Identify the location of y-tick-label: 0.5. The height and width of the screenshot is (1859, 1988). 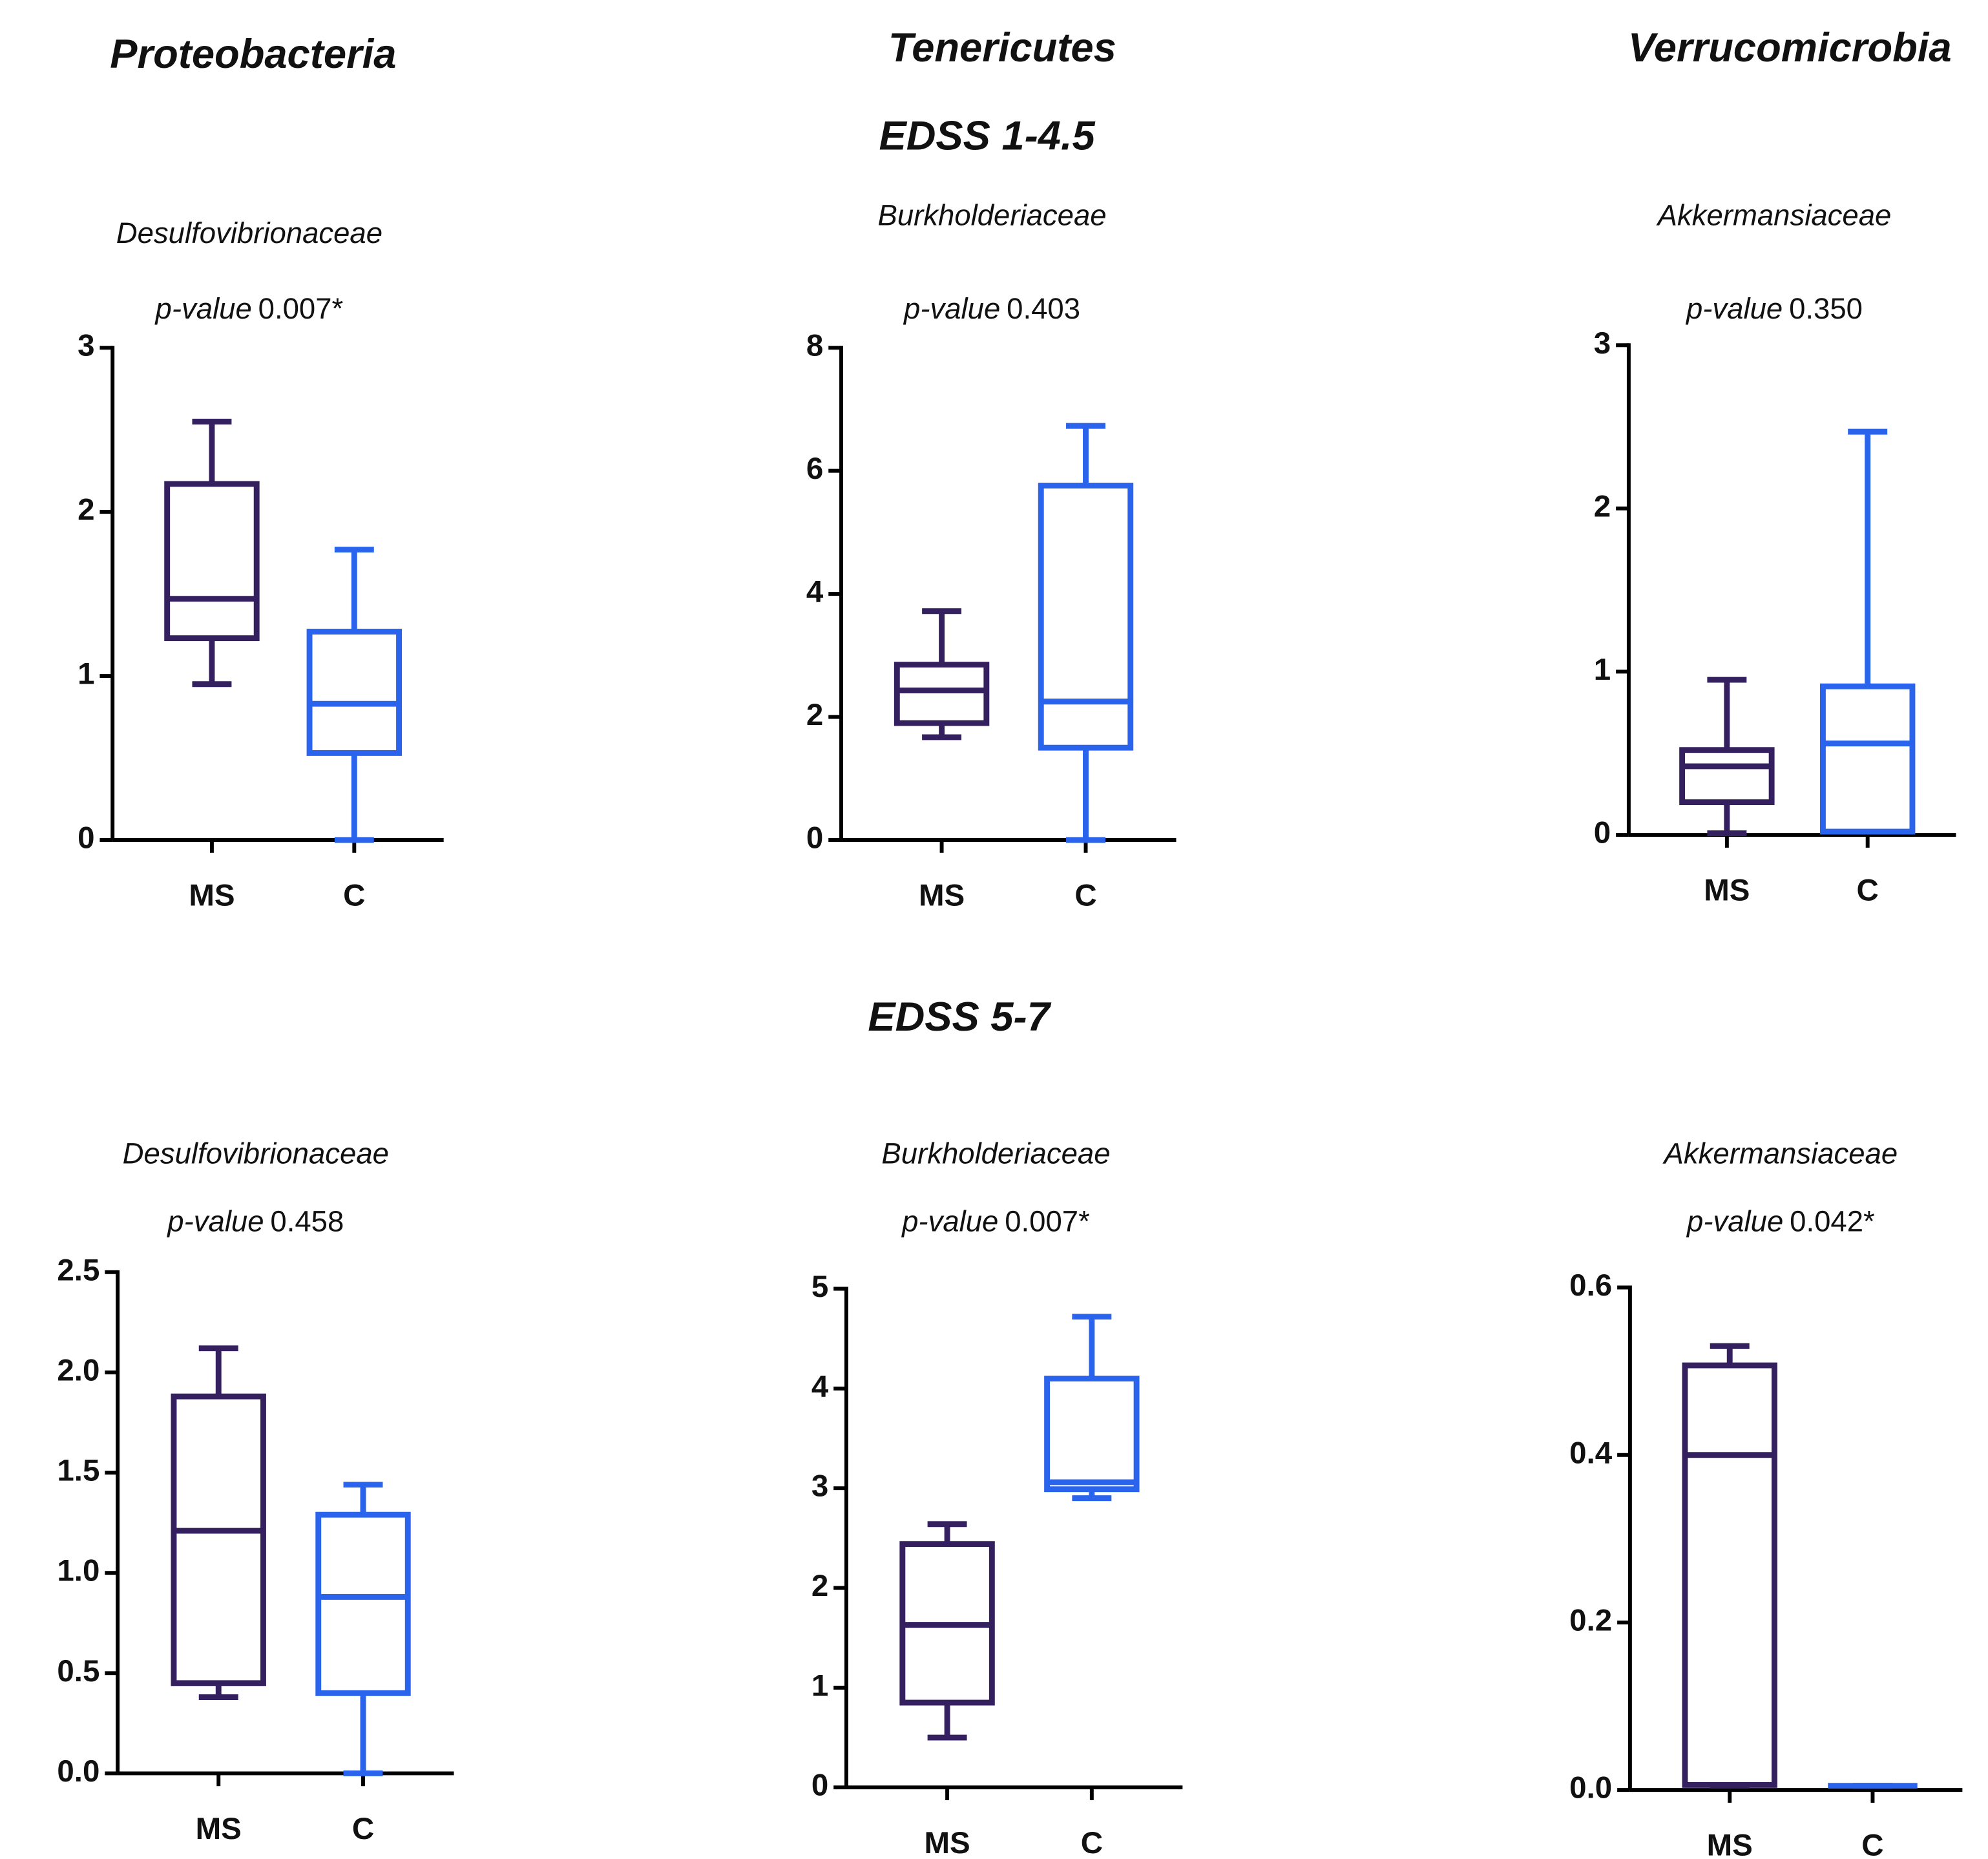
(78, 1671).